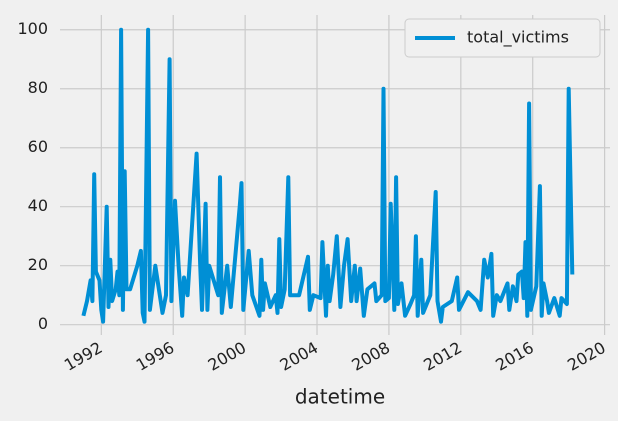  I want to click on x-tick-label: 2000, so click(227, 356).